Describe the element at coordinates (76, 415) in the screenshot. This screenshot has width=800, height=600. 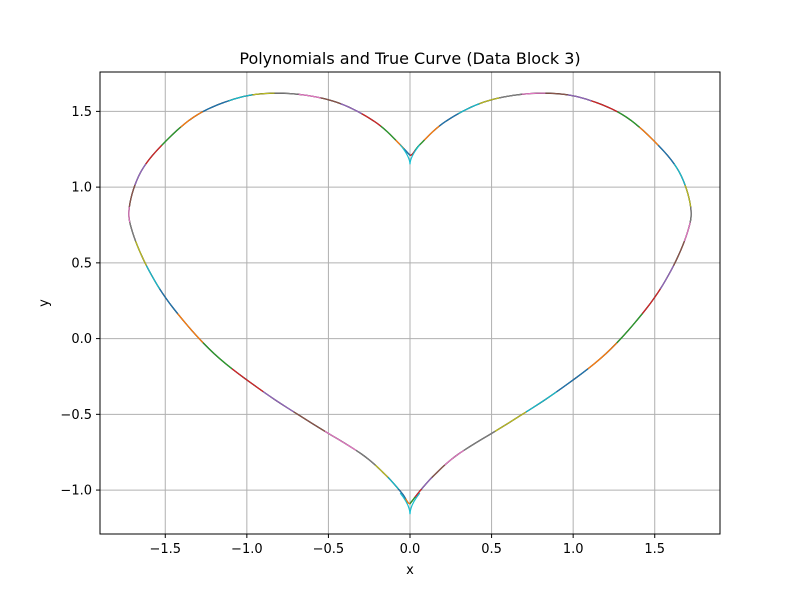
I see `y-tick-label: −0.5` at that location.